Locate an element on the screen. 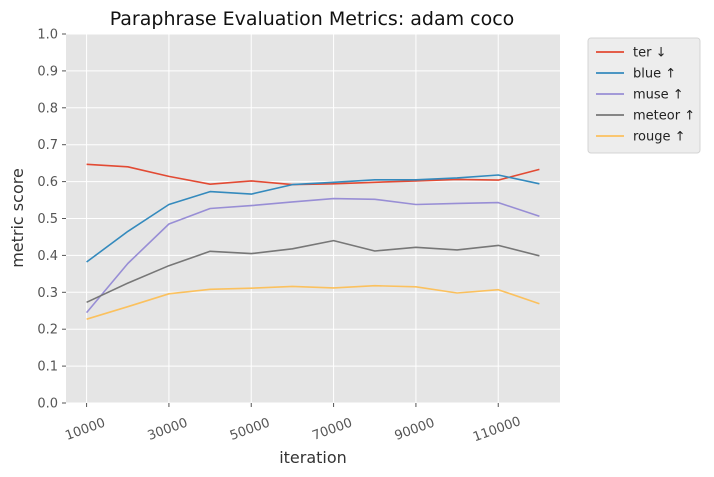 This screenshot has height=477, width=714. legend-label-ter: ter ↓ is located at coordinates (649, 53).